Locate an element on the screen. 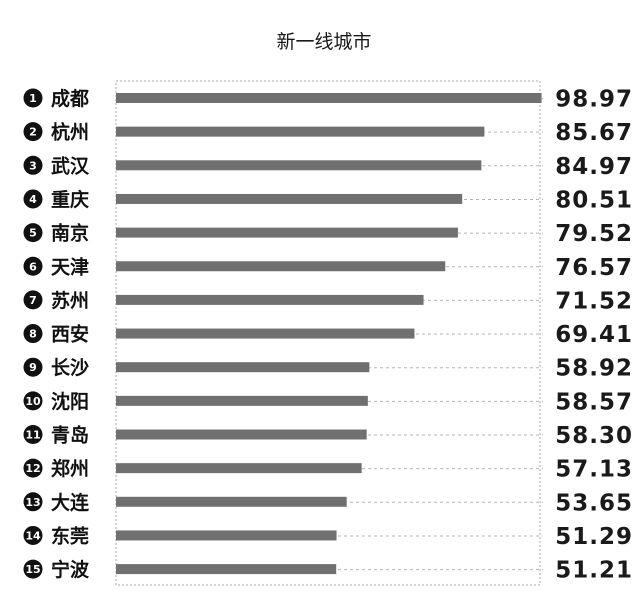 The width and height of the screenshot is (644, 591). rank-number: 6 is located at coordinates (33, 266).